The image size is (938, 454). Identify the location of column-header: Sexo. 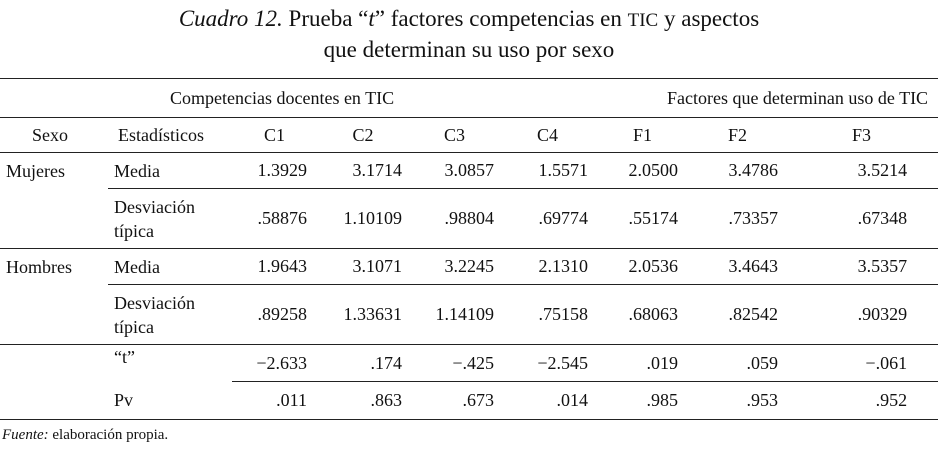
(54, 135).